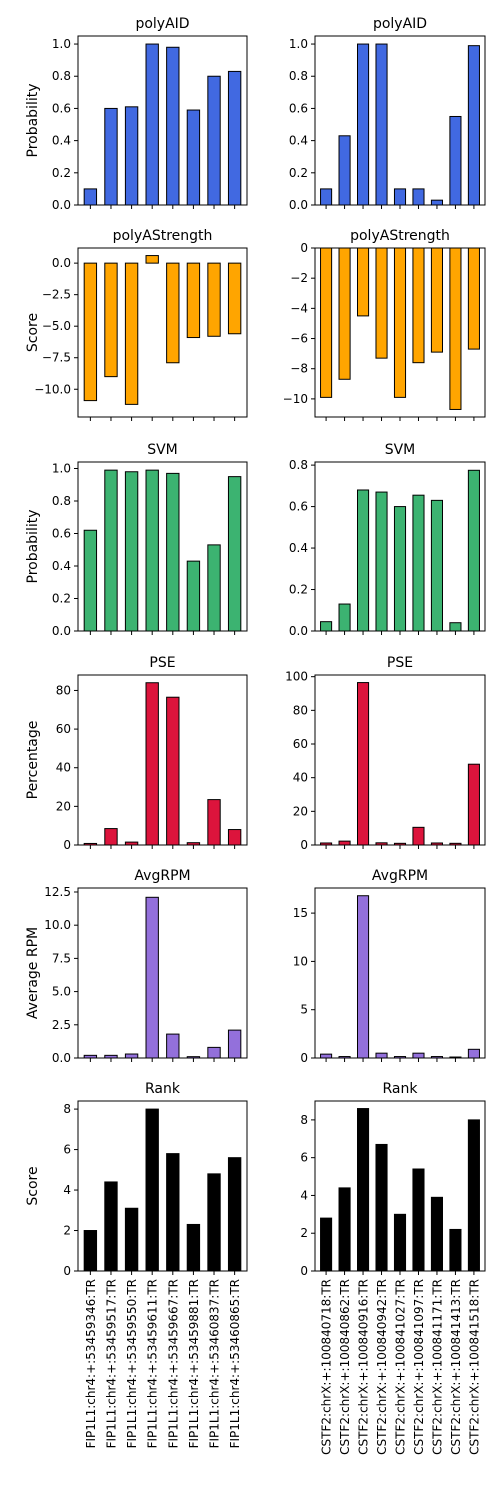  What do you see at coordinates (300, 710) in the screenshot?
I see `y-tick-label: 80` at bounding box center [300, 710].